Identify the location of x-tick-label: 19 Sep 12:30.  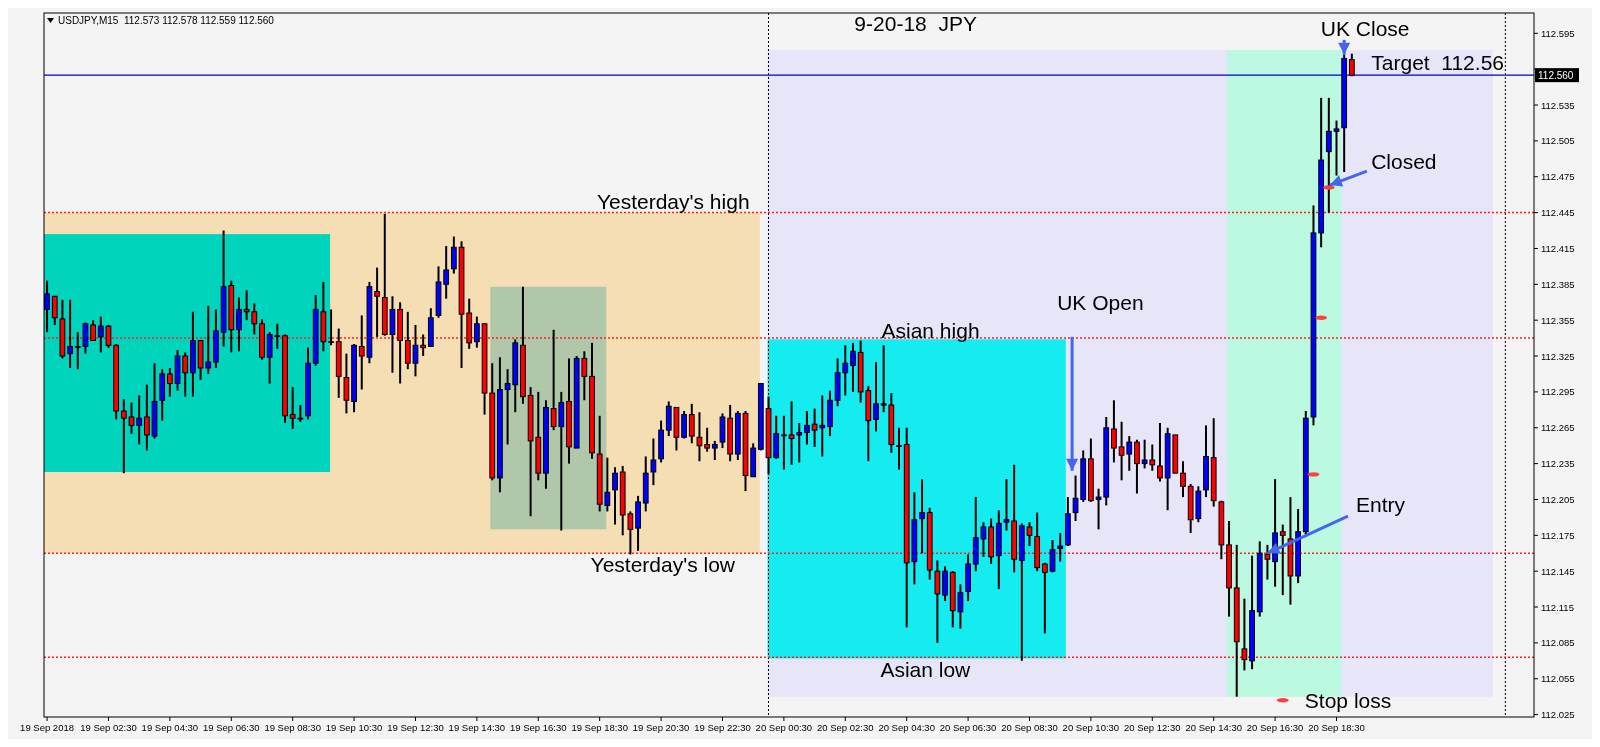
(415, 727).